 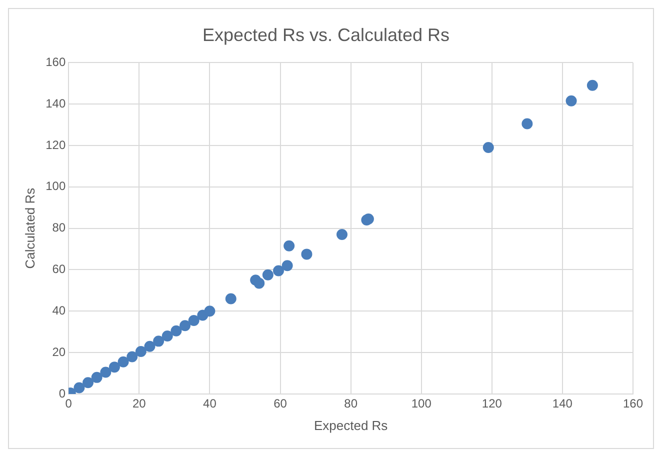 I want to click on x-tick-label: 100, so click(x=421, y=403).